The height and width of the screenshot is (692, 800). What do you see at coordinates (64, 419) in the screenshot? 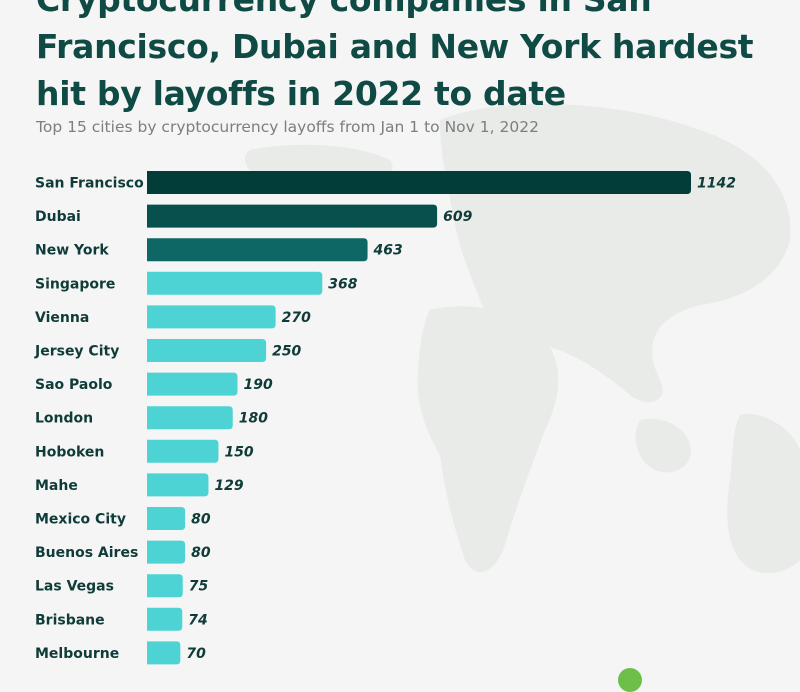
I see `category-label: London` at bounding box center [64, 419].